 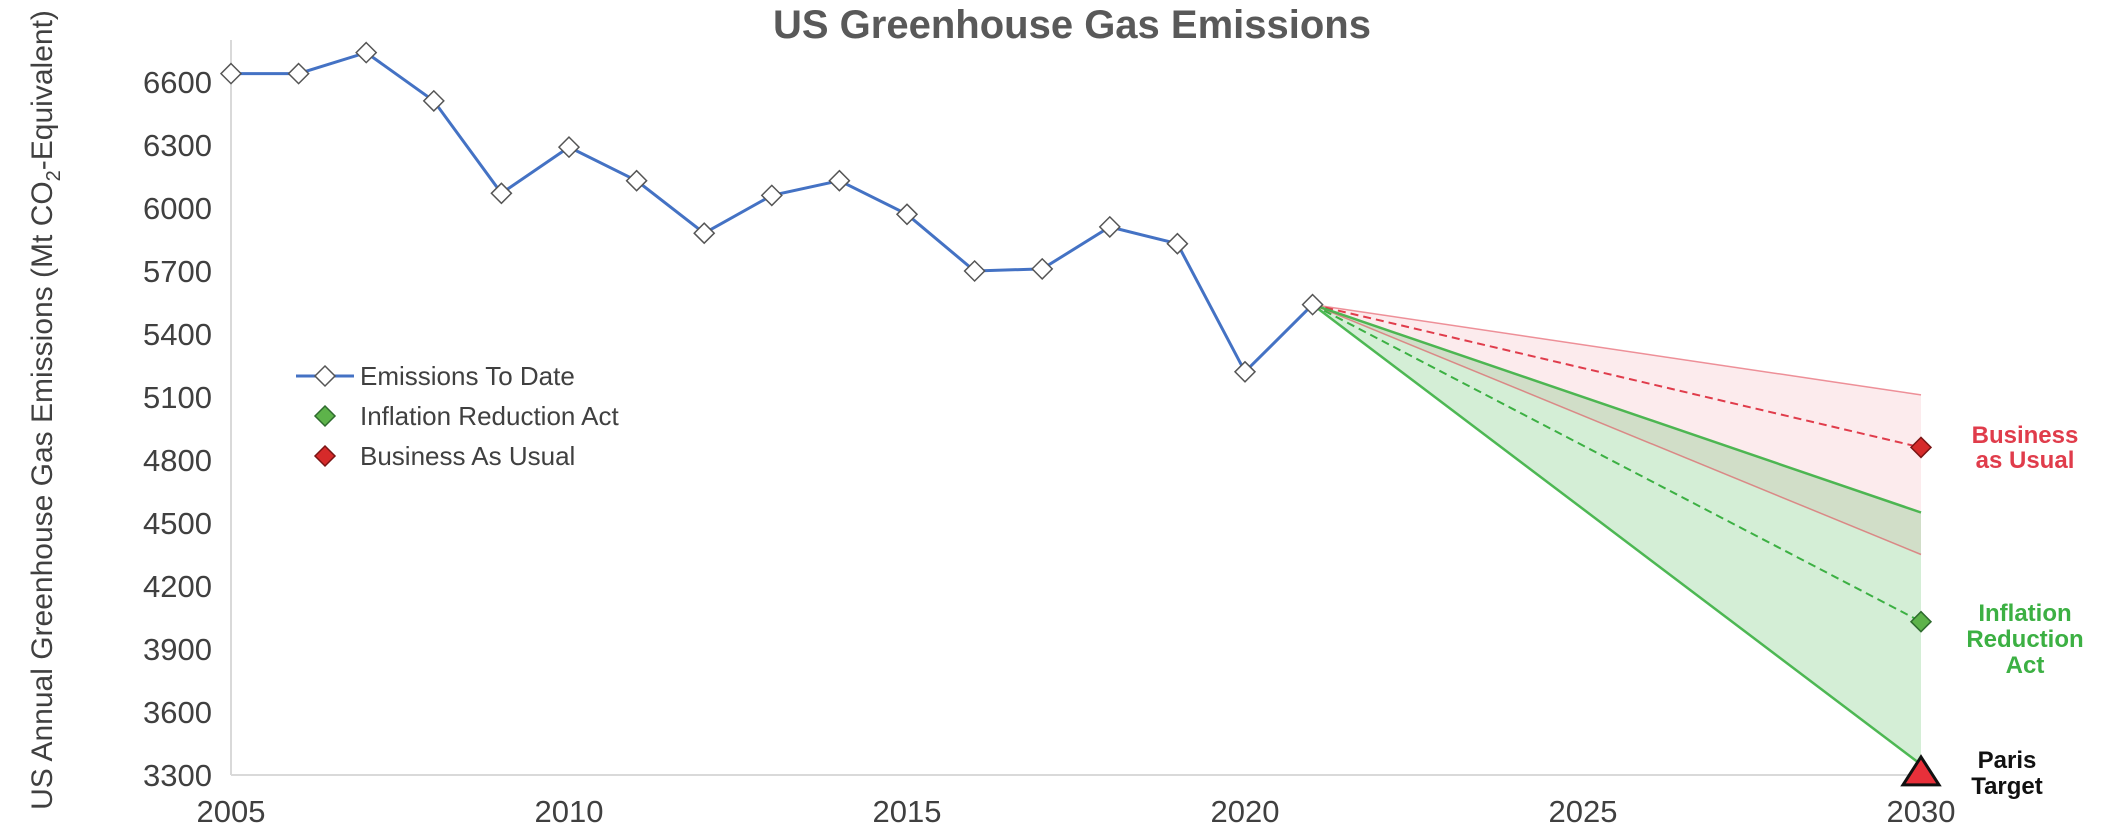 What do you see at coordinates (325, 456) in the screenshot?
I see `legend-diamond-bau-icon` at bounding box center [325, 456].